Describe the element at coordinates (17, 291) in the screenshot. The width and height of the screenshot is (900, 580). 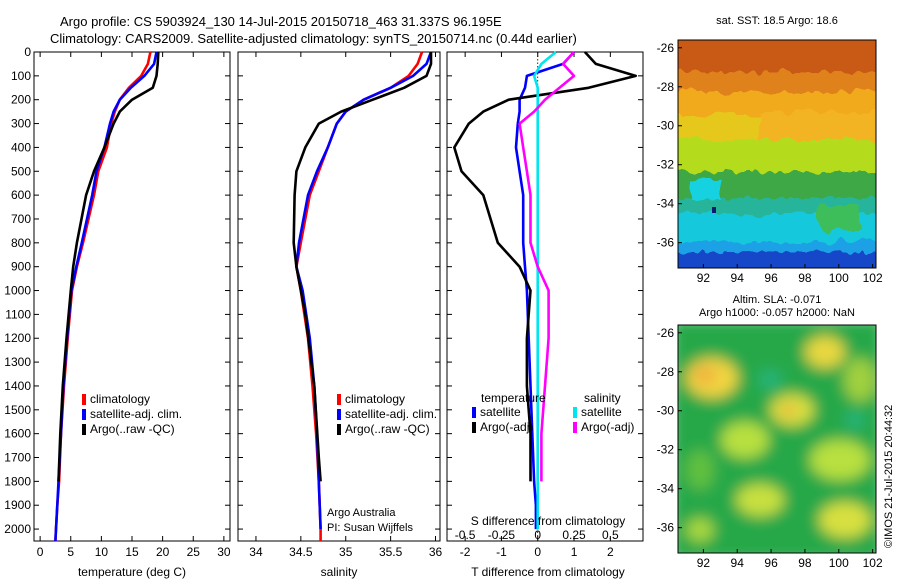
I see `y-tick-label: 1000` at that location.